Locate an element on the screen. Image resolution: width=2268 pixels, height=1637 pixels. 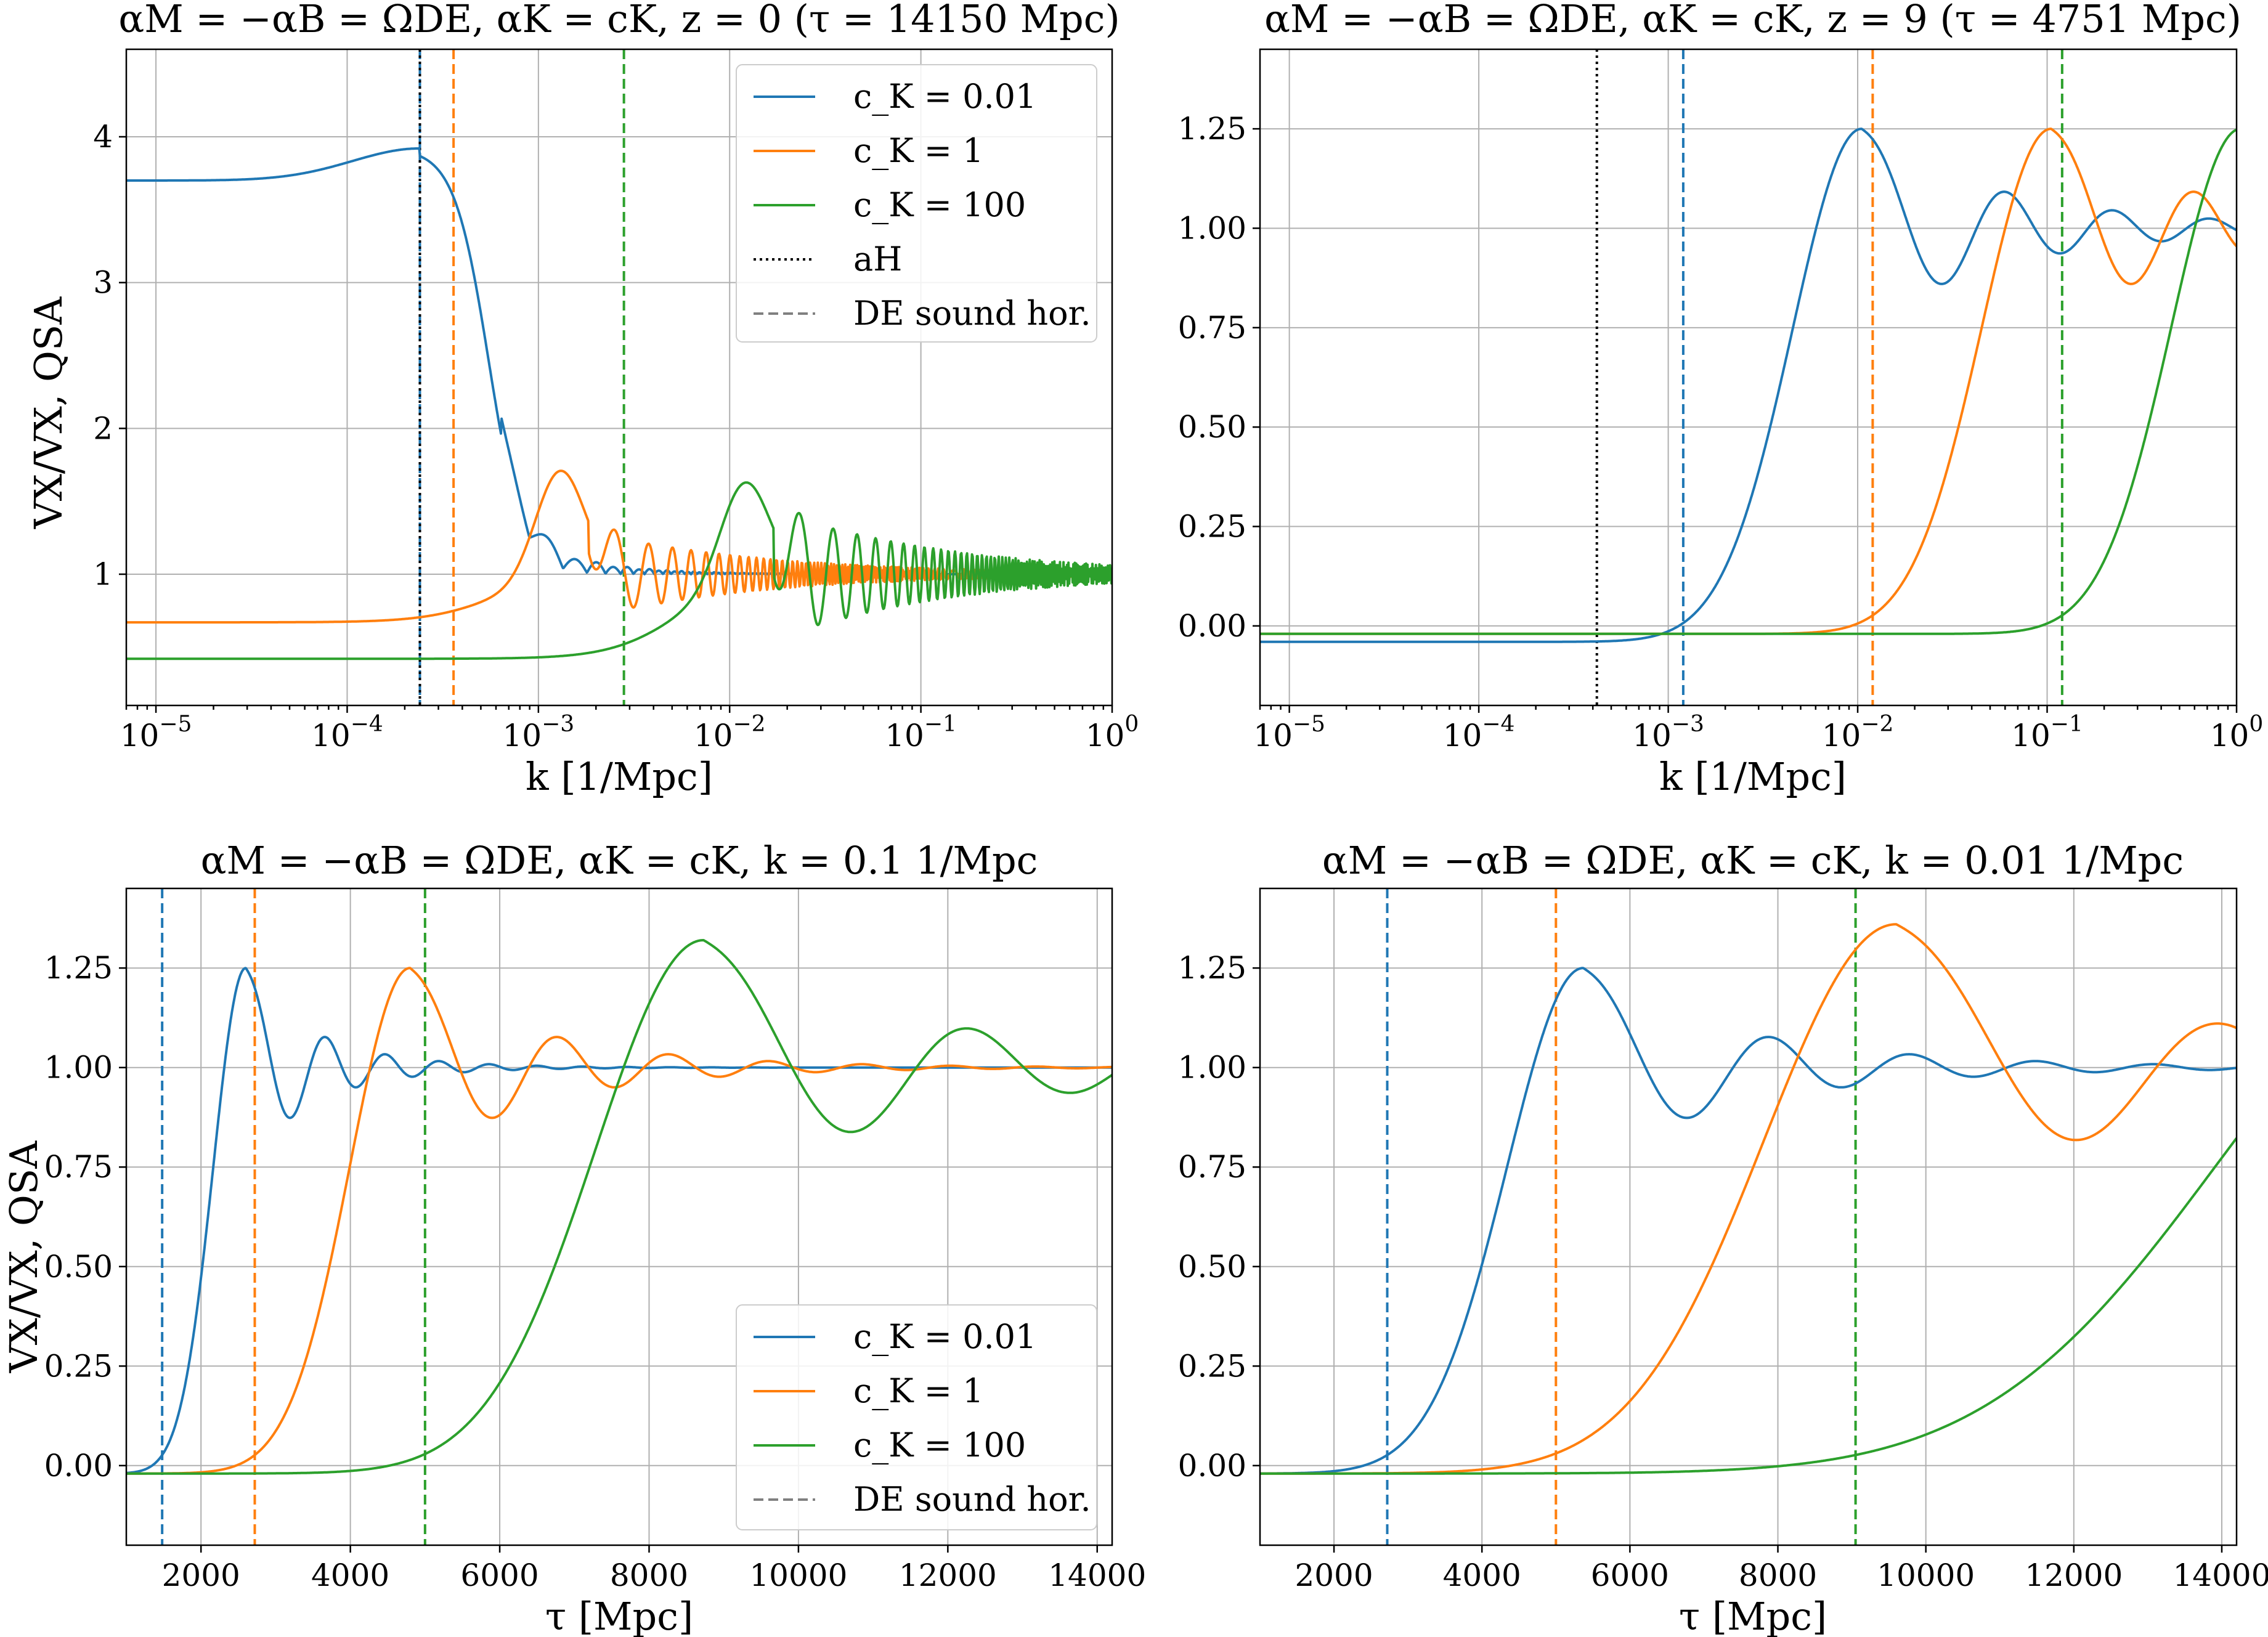
panel-title: αM = −αB = ΩDE, αK = cK, k = 0.01 1/Mpc is located at coordinates (1753, 861).